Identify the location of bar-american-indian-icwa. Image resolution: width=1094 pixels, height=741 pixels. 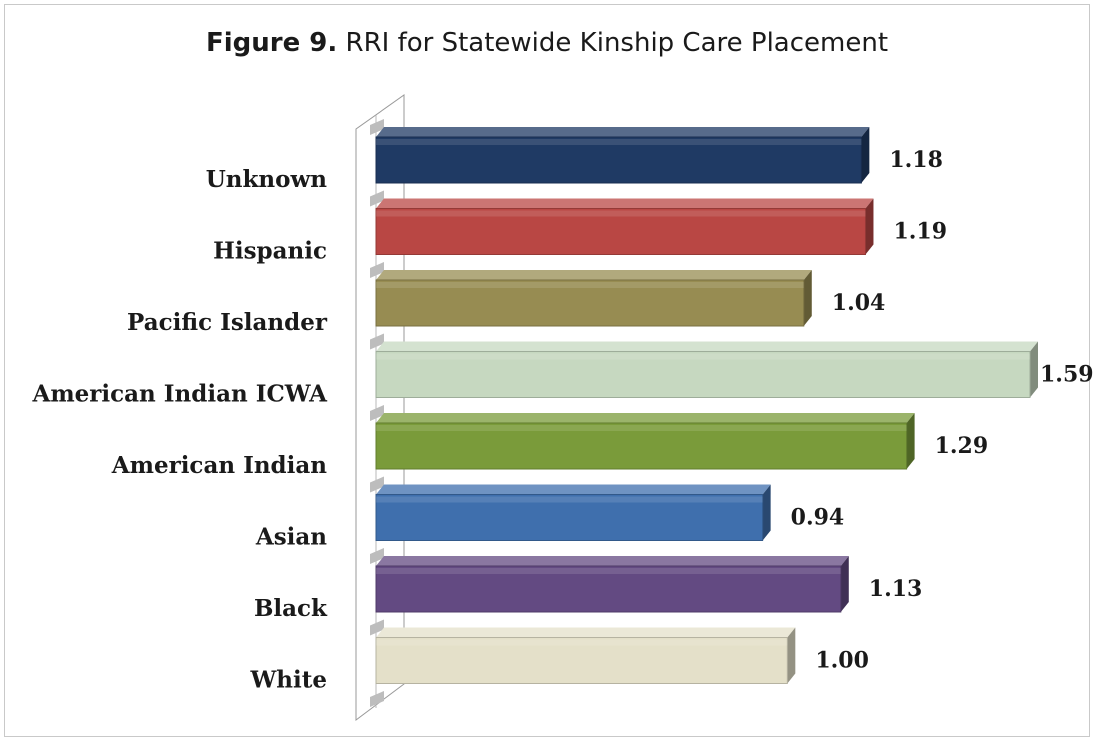
(706, 369).